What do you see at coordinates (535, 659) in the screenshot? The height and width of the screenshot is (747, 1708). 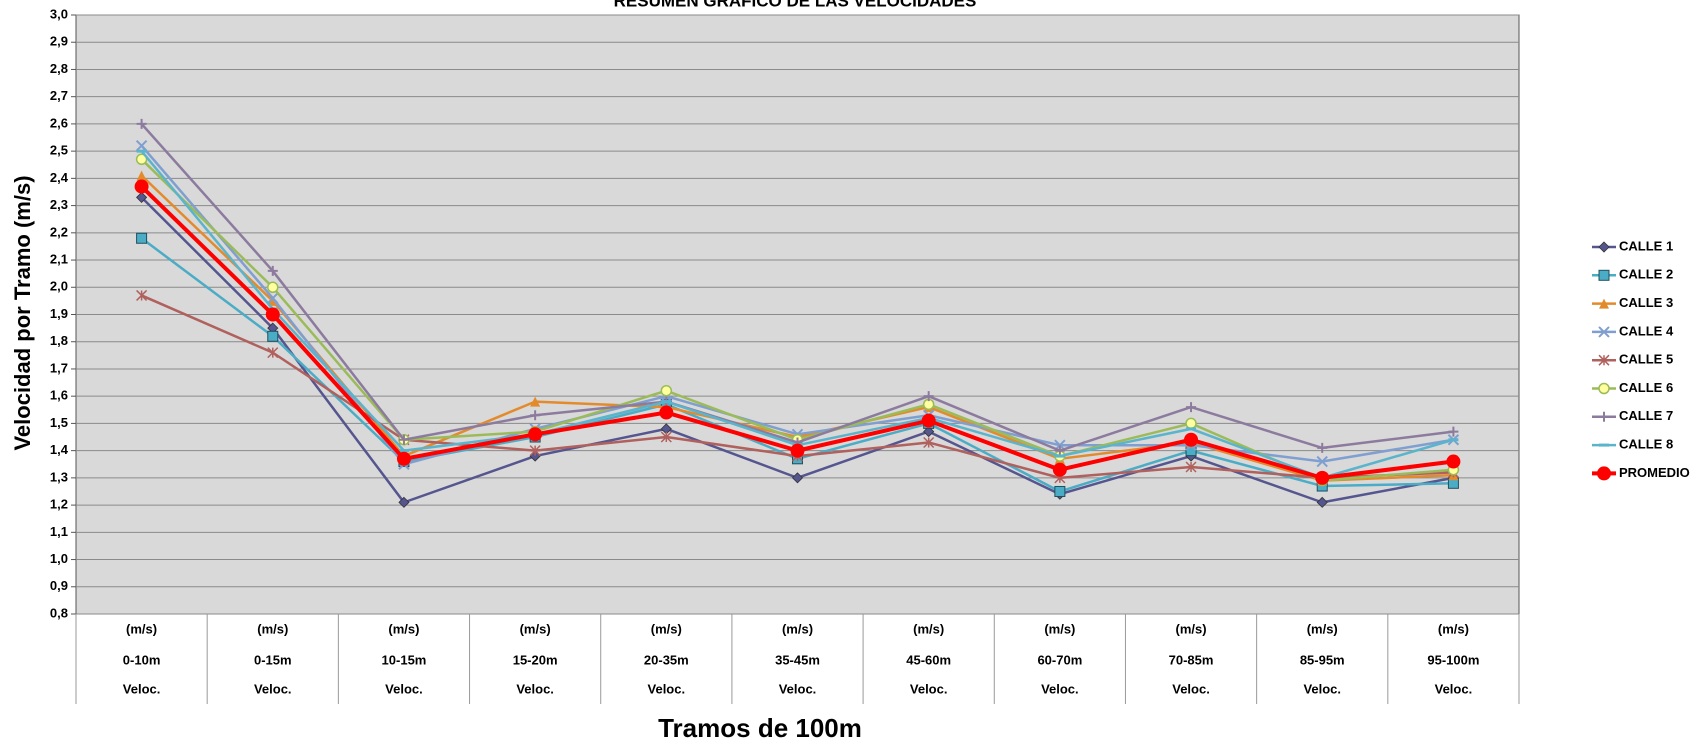 I see `x-tick-label: 15-20m` at bounding box center [535, 659].